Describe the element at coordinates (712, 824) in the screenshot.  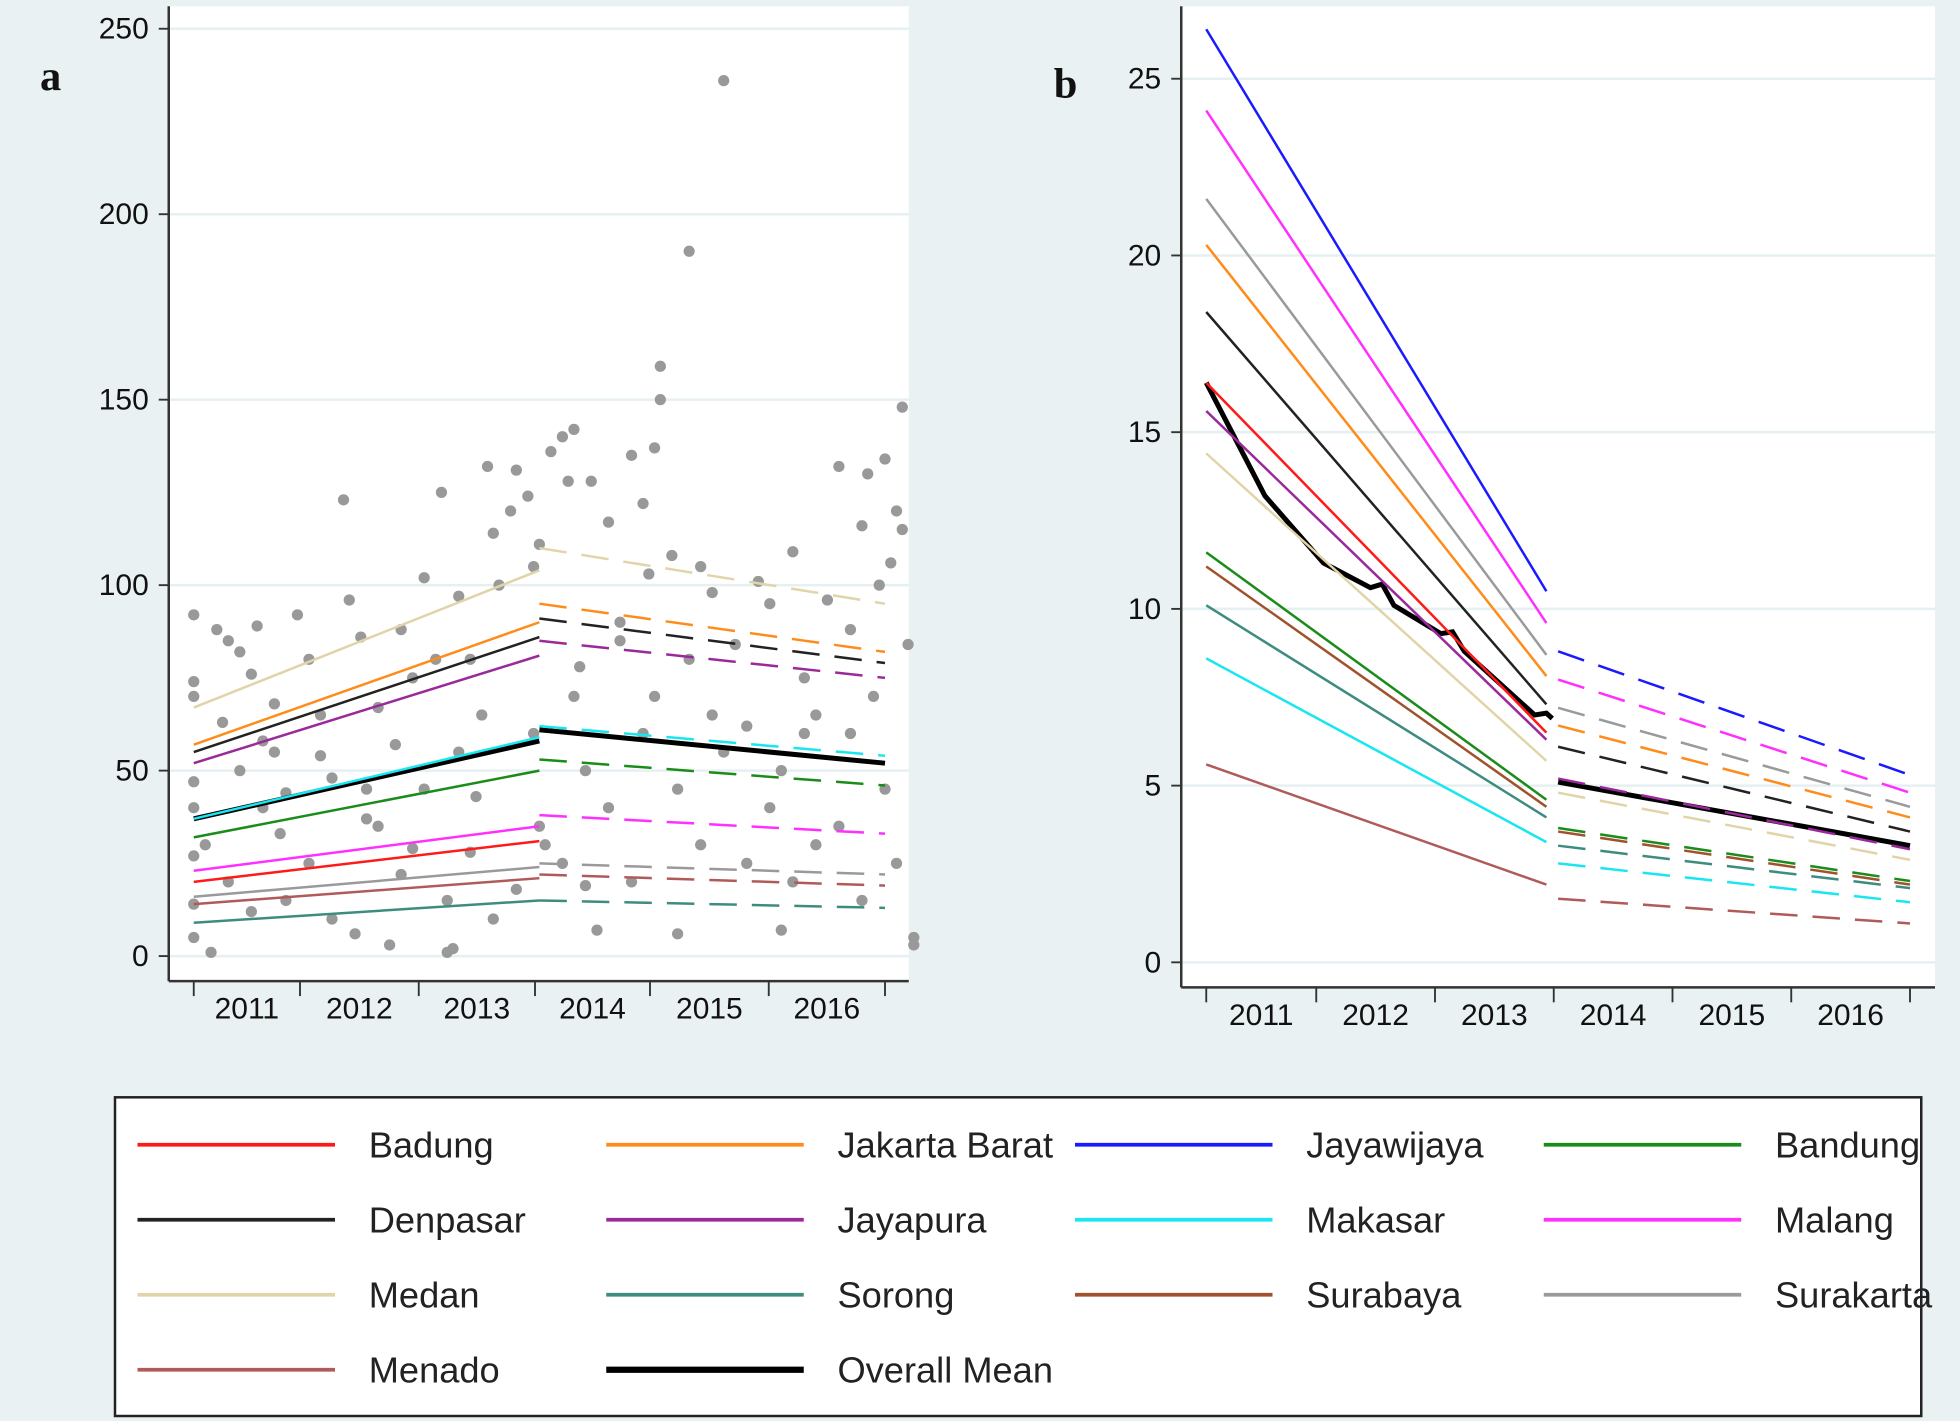
I see `series-malang-post` at that location.